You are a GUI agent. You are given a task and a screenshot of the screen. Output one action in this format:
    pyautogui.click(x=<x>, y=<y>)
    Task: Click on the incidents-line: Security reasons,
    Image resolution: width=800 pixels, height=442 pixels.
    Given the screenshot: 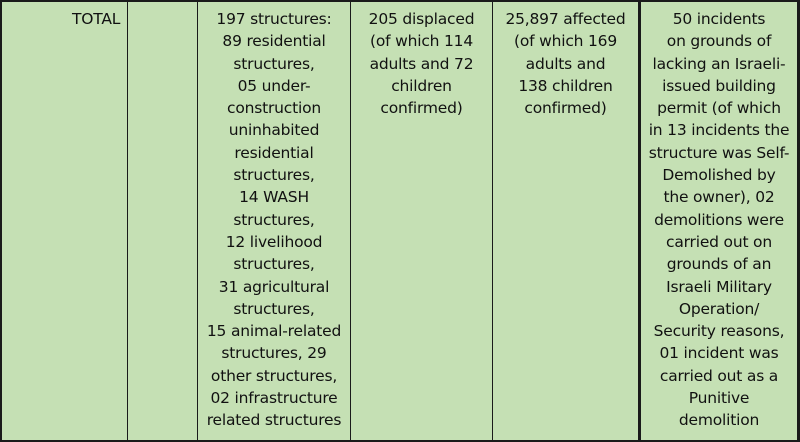 What is the action you would take?
    pyautogui.click(x=719, y=331)
    